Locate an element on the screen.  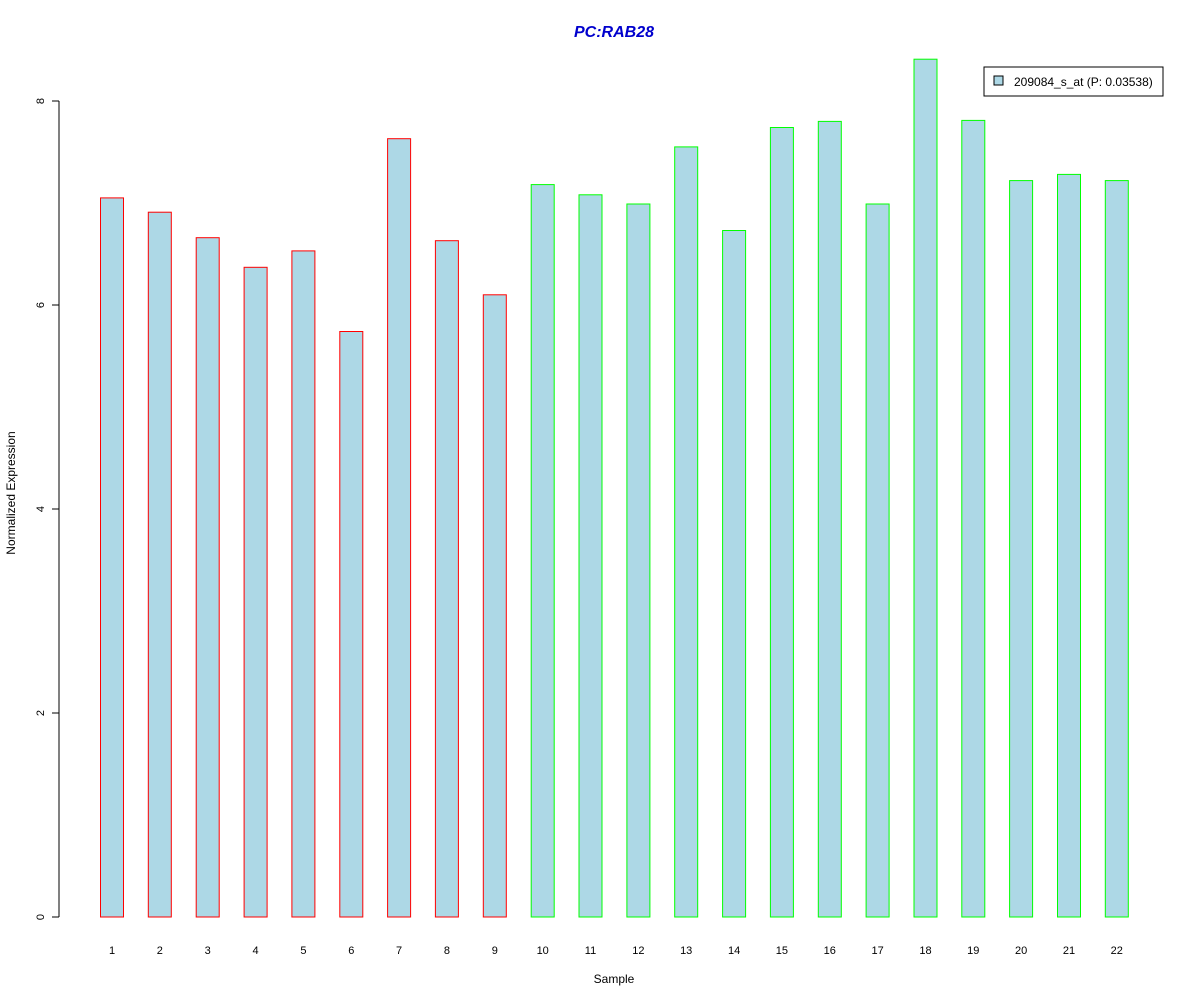
y-axis-title: Normalized Expression is located at coordinates (11, 492).